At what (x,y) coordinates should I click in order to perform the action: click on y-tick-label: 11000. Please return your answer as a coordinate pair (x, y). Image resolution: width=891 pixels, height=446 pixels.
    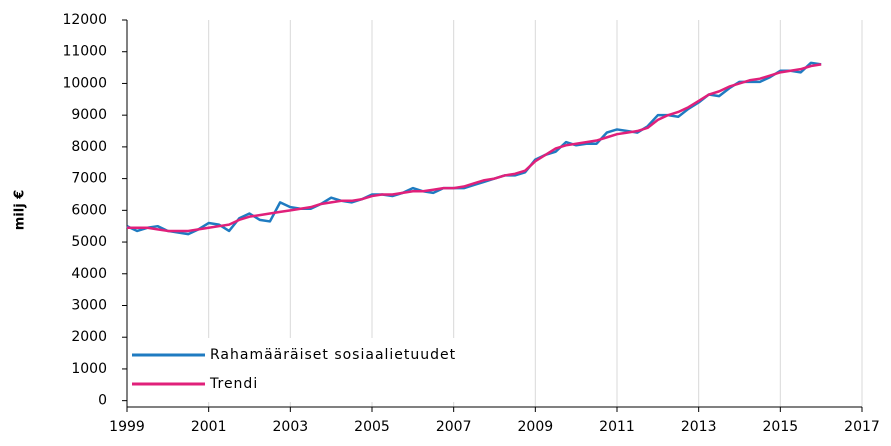
    Looking at the image, I should click on (84, 52).